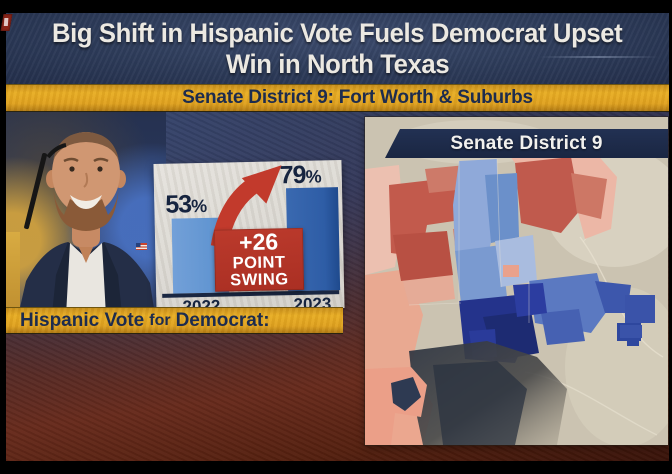  Describe the element at coordinates (599, 57) in the screenshot. I see `lens-flare` at that location.